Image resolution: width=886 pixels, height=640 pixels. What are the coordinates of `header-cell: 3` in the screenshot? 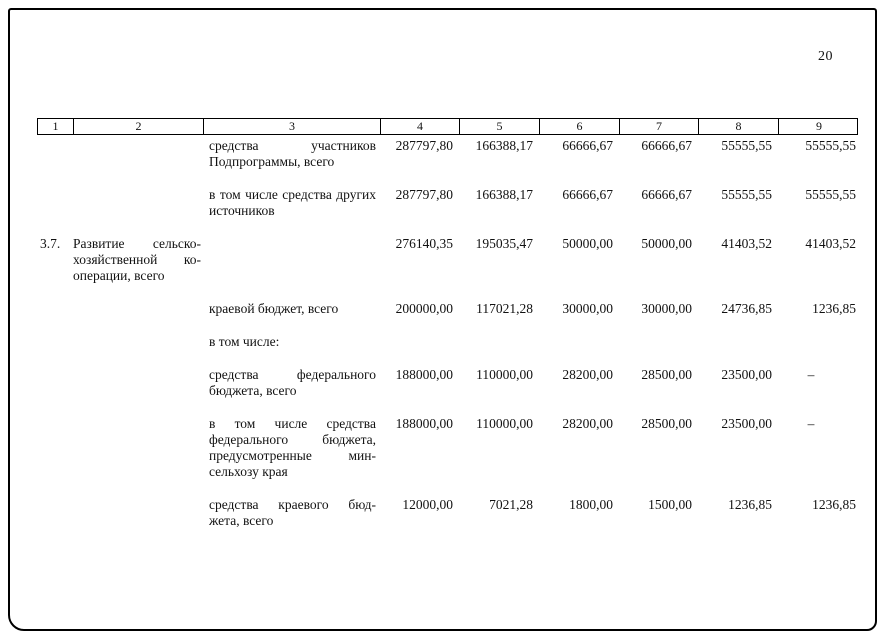 It's located at (292, 126).